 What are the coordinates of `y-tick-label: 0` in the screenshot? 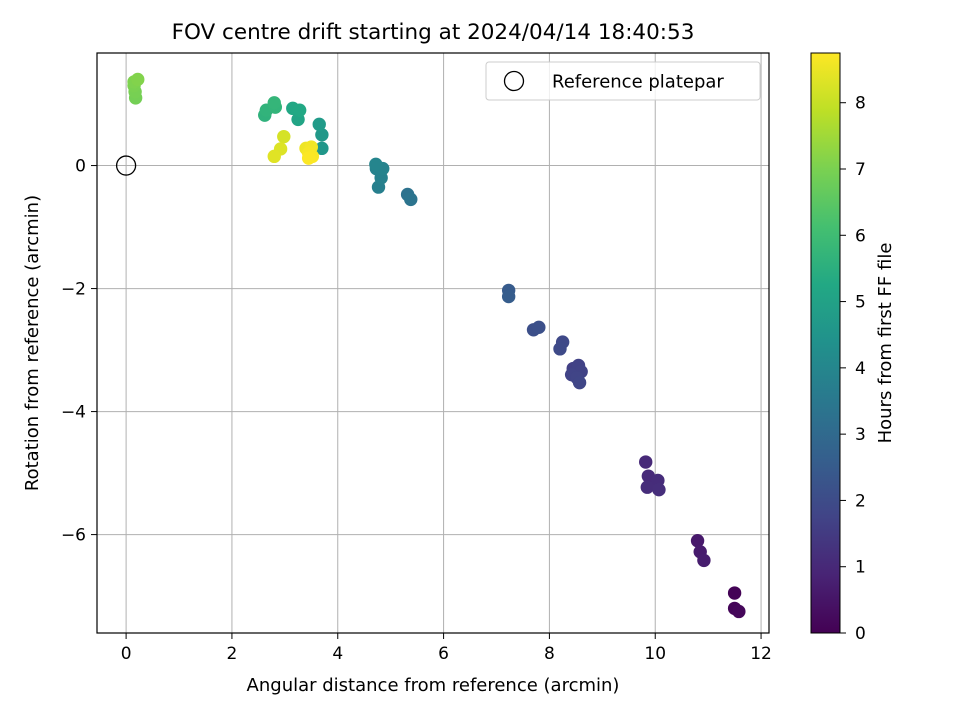 It's located at (80, 167).